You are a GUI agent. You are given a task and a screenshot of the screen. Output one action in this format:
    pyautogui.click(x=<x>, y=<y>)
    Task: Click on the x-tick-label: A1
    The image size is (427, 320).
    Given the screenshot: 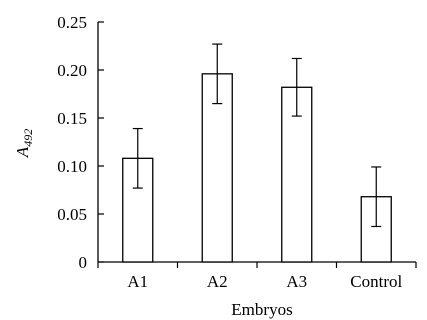 What is the action you would take?
    pyautogui.click(x=137, y=281)
    